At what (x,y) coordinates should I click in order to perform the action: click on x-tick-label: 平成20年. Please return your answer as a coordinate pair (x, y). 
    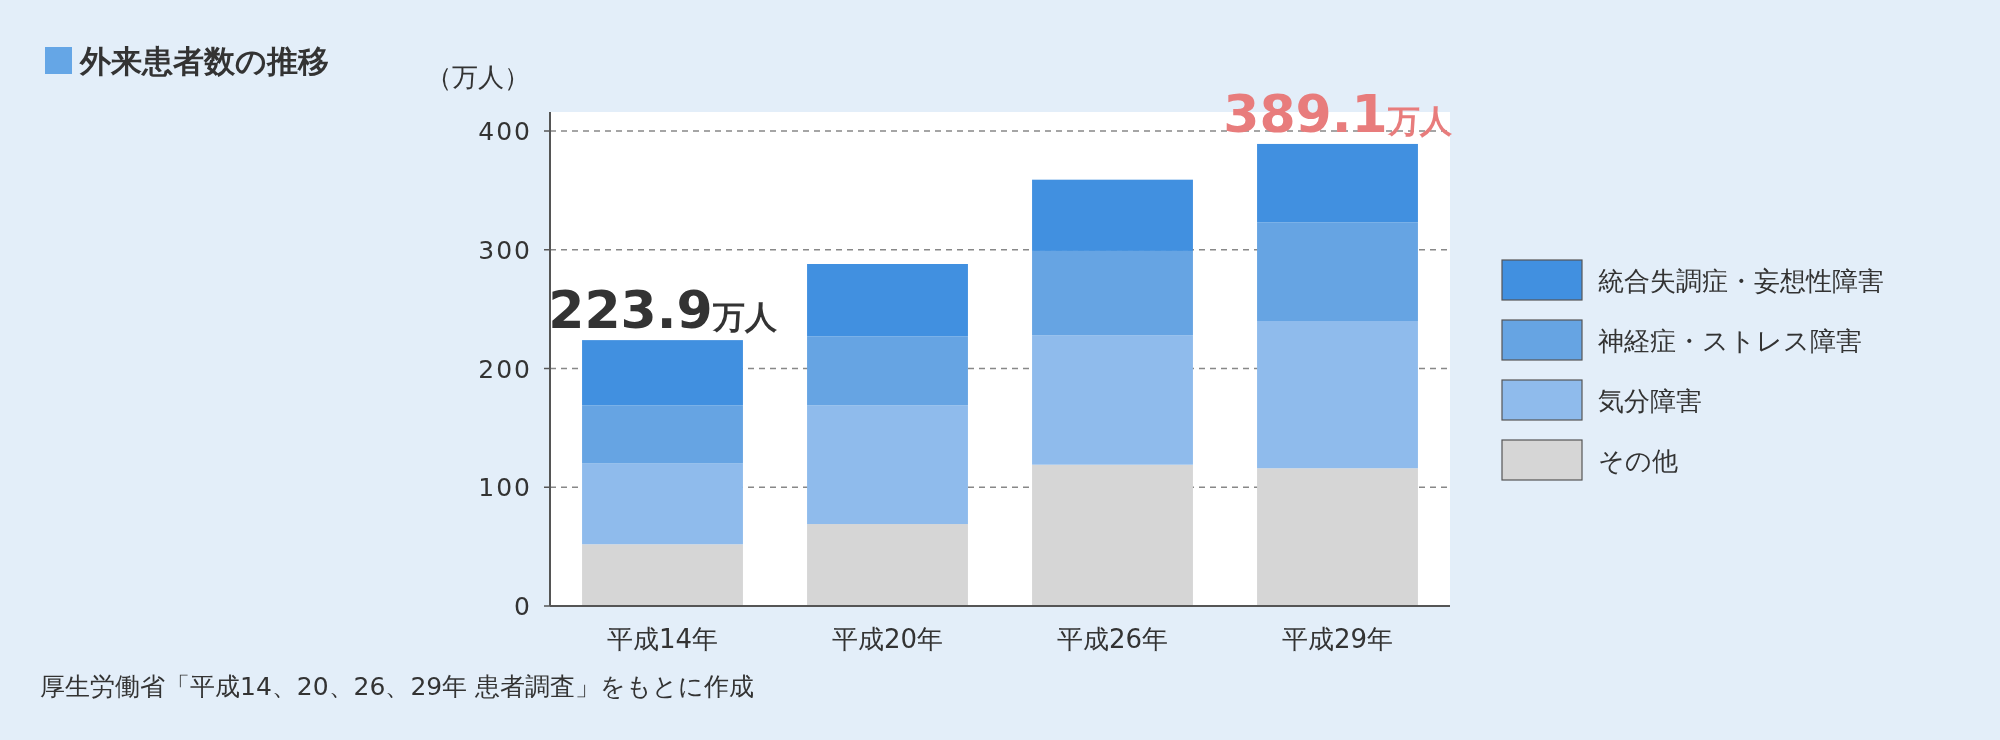
    Looking at the image, I should click on (887, 639).